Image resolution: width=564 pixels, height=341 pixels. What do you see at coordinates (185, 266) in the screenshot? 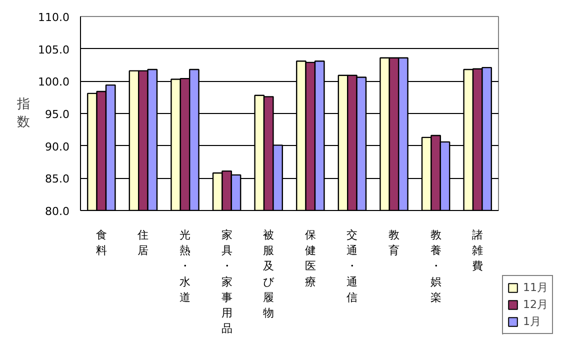
I see `x-tick-label: 光熱・水道` at bounding box center [185, 266].